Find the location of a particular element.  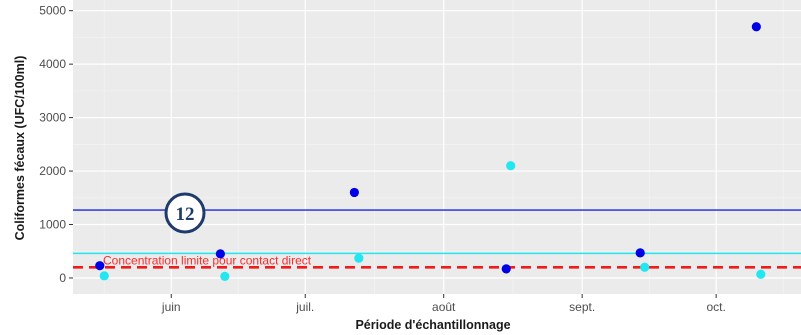

x-tick-label: oct. is located at coordinates (715, 307).